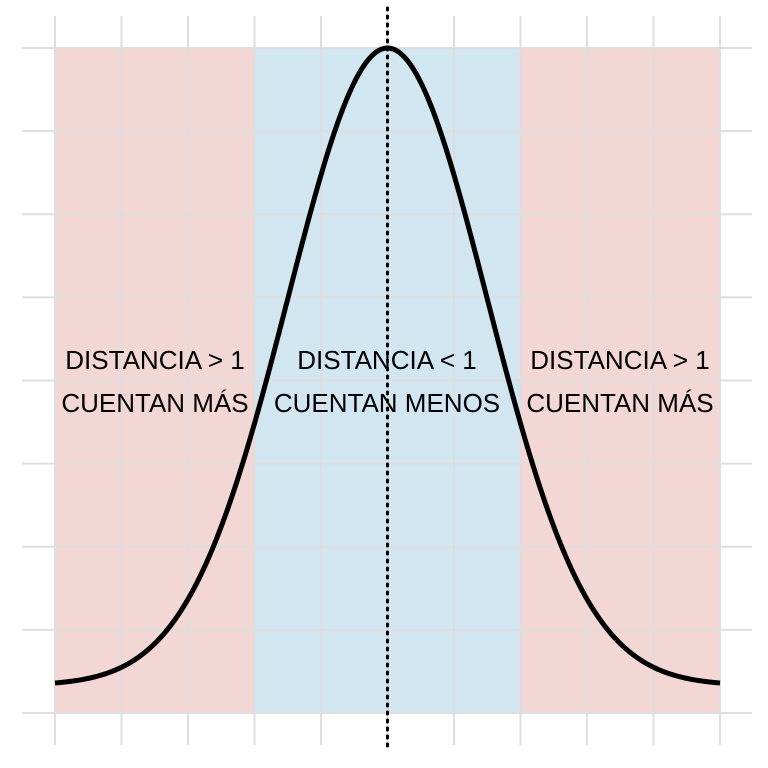 Image resolution: width=768 pixels, height=768 pixels. What do you see at coordinates (154, 360) in the screenshot?
I see `region-left-label-line1: DISTANCIA > 1` at bounding box center [154, 360].